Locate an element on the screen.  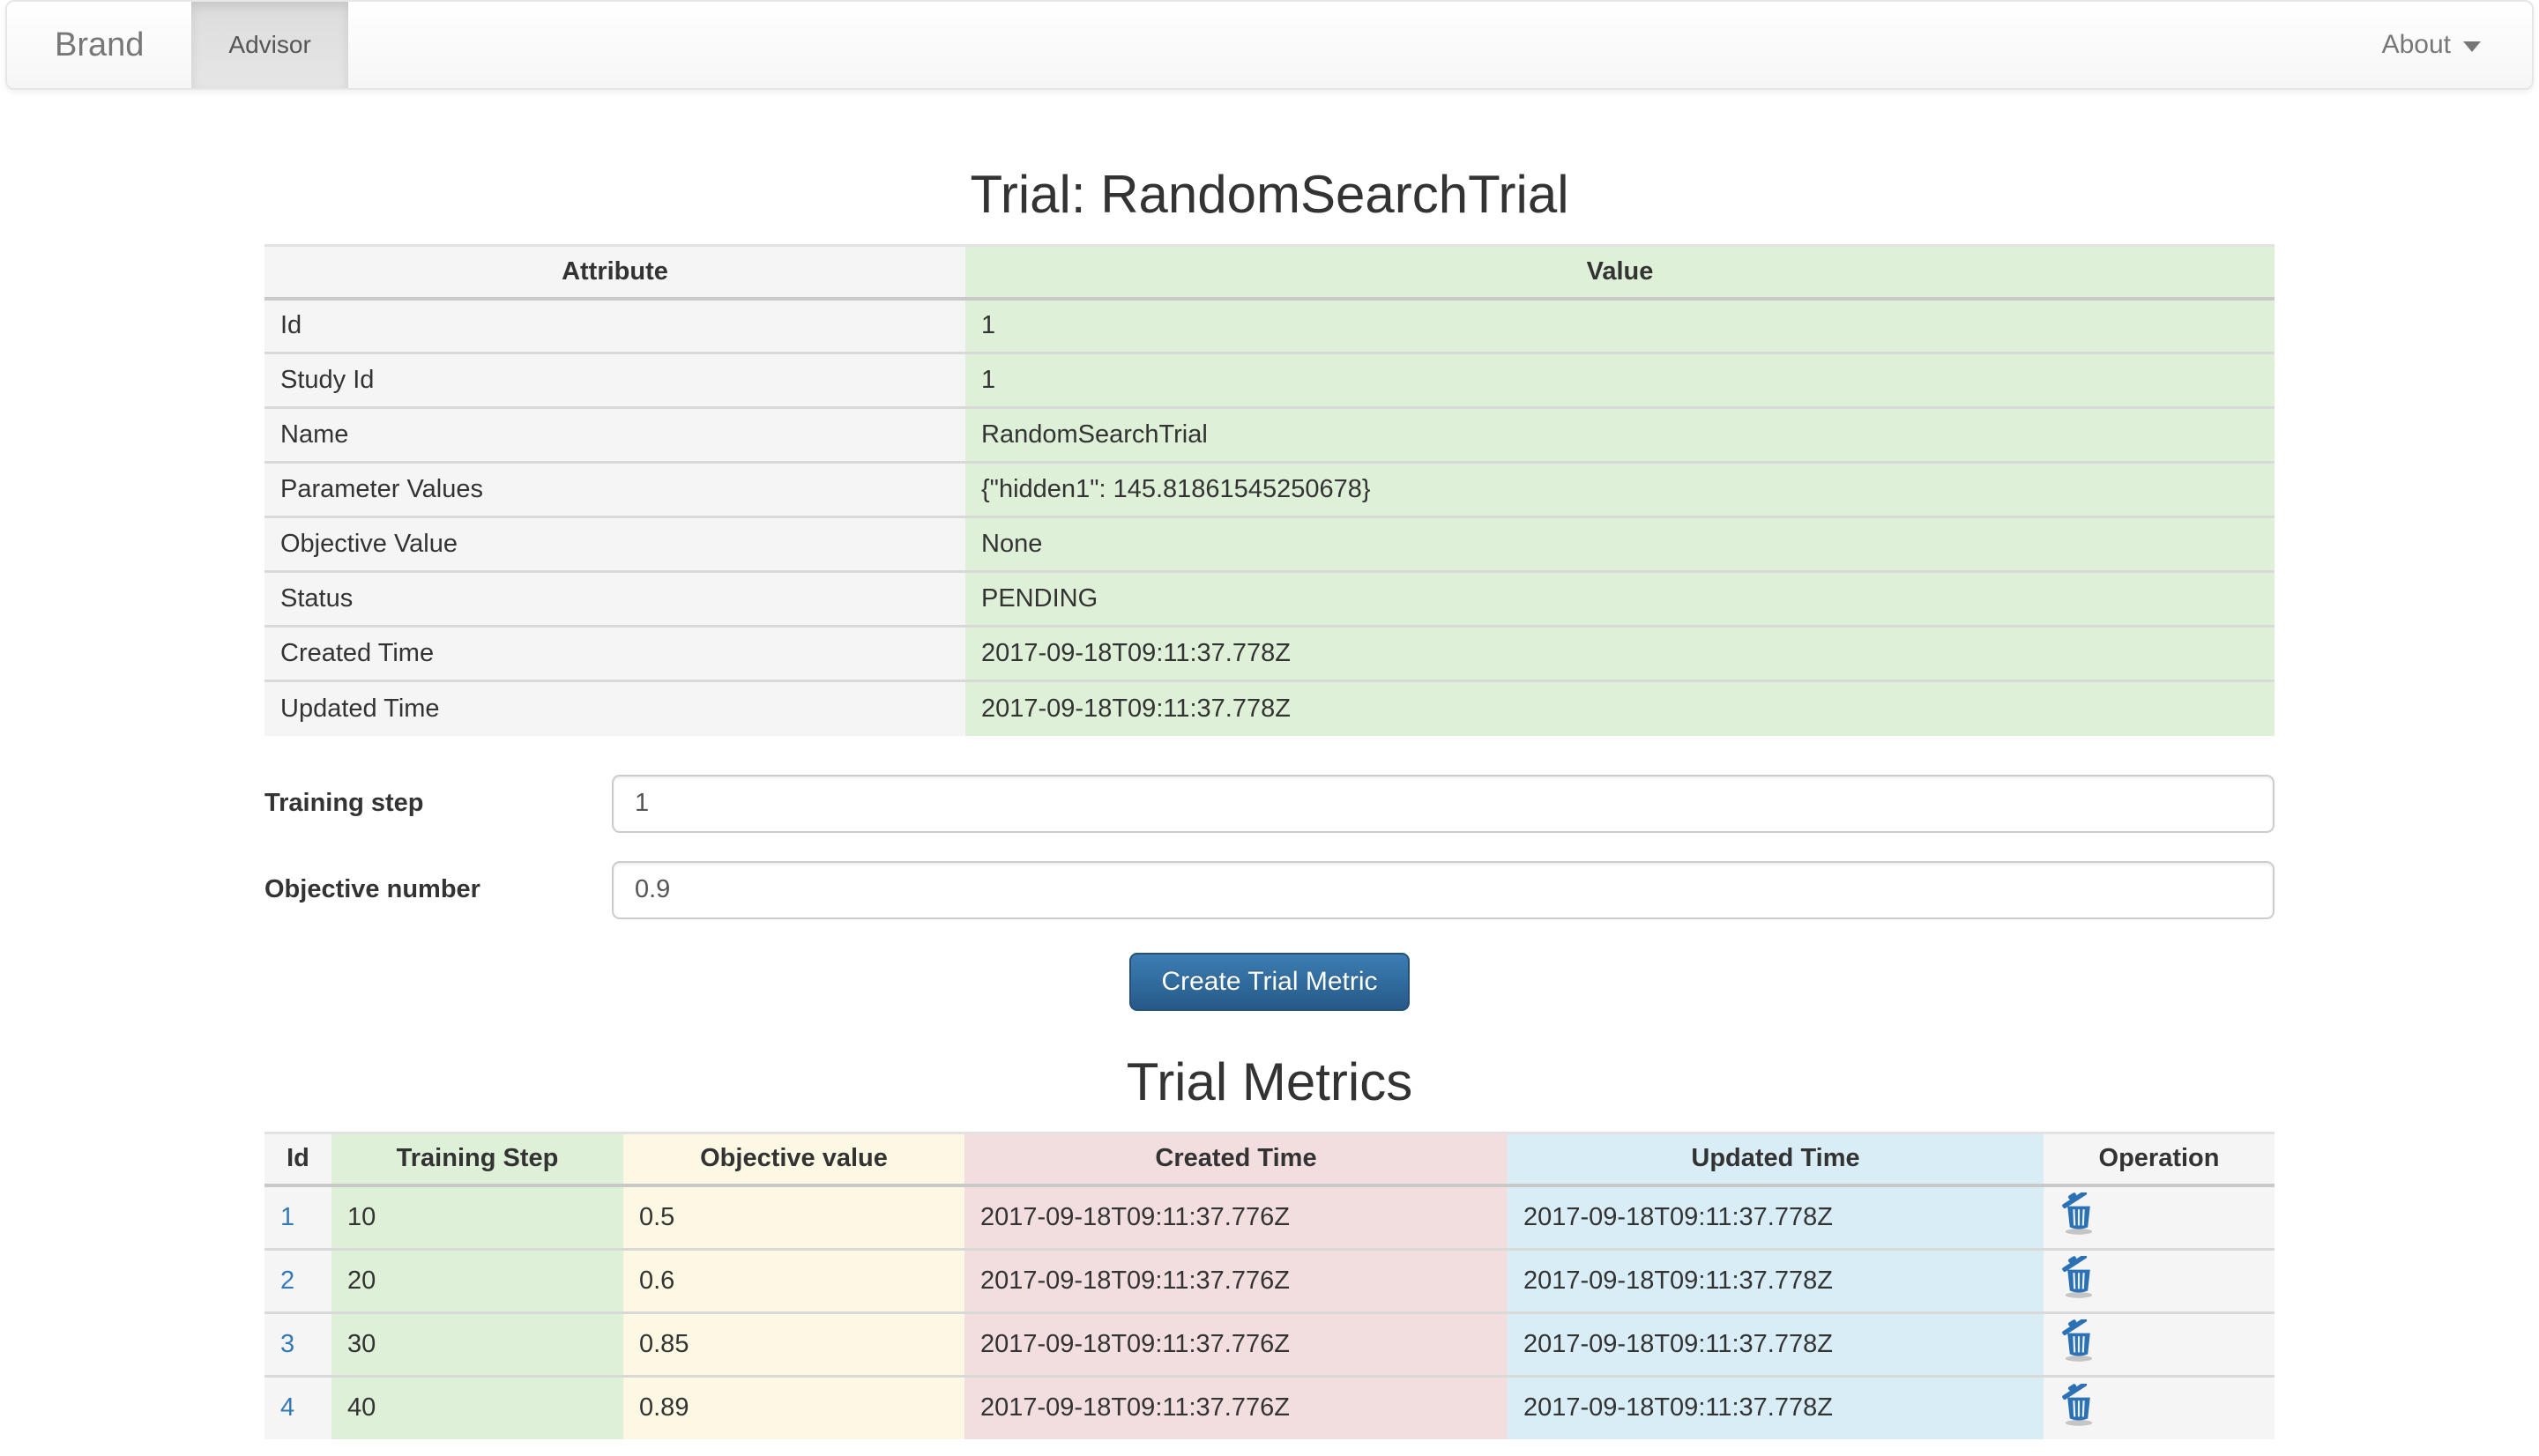
objective-number-label: Objective number is located at coordinates (372, 889).